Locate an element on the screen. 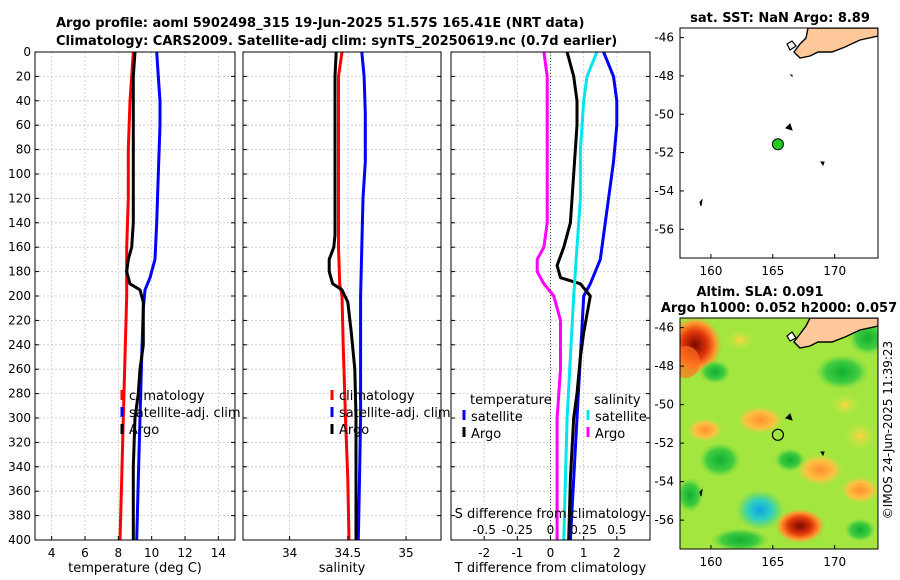 The height and width of the screenshot is (580, 900). difference-series-t-satellite is located at coordinates (593, 296).